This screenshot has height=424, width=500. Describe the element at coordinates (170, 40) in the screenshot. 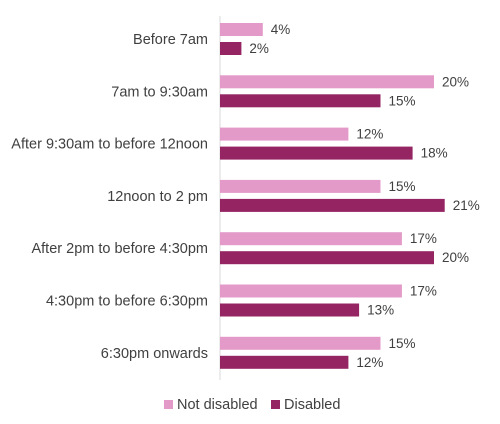

I see `category-label: Before 7am` at that location.